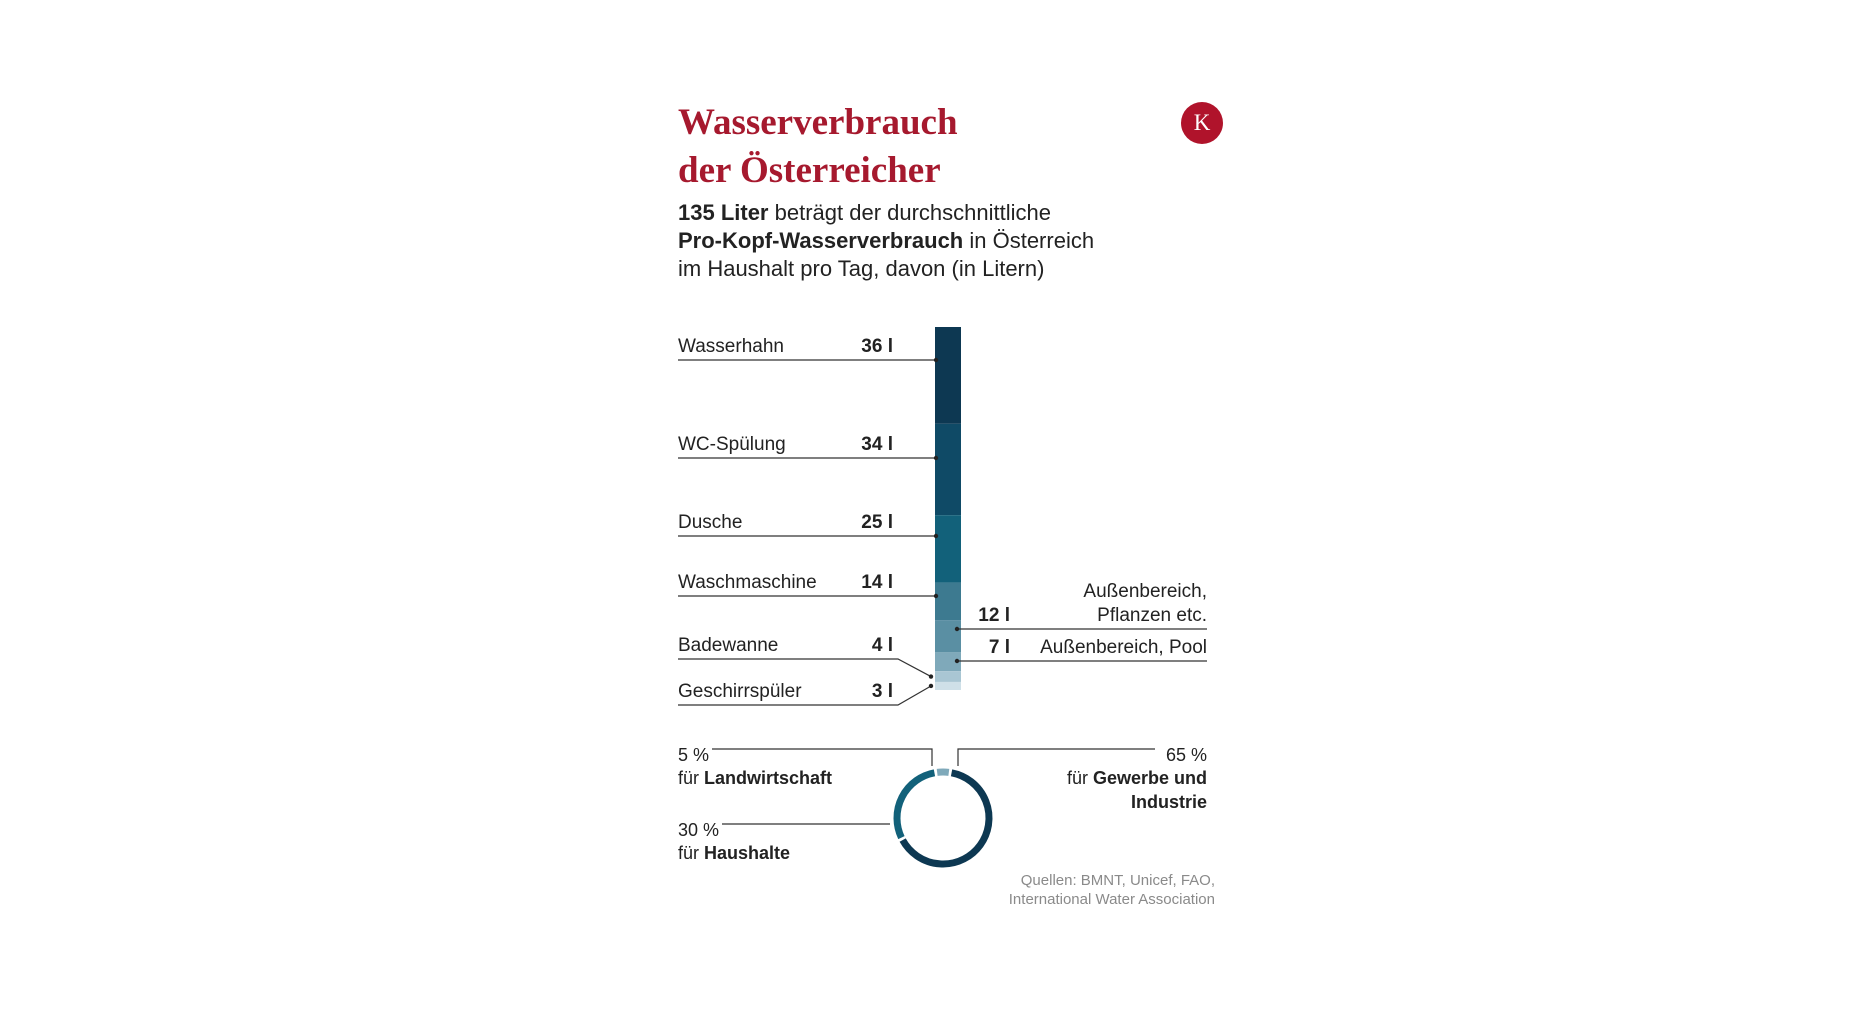  What do you see at coordinates (909, 212) in the screenshot?
I see `subtitle-text-1: beträgt der durchschnittliche` at bounding box center [909, 212].